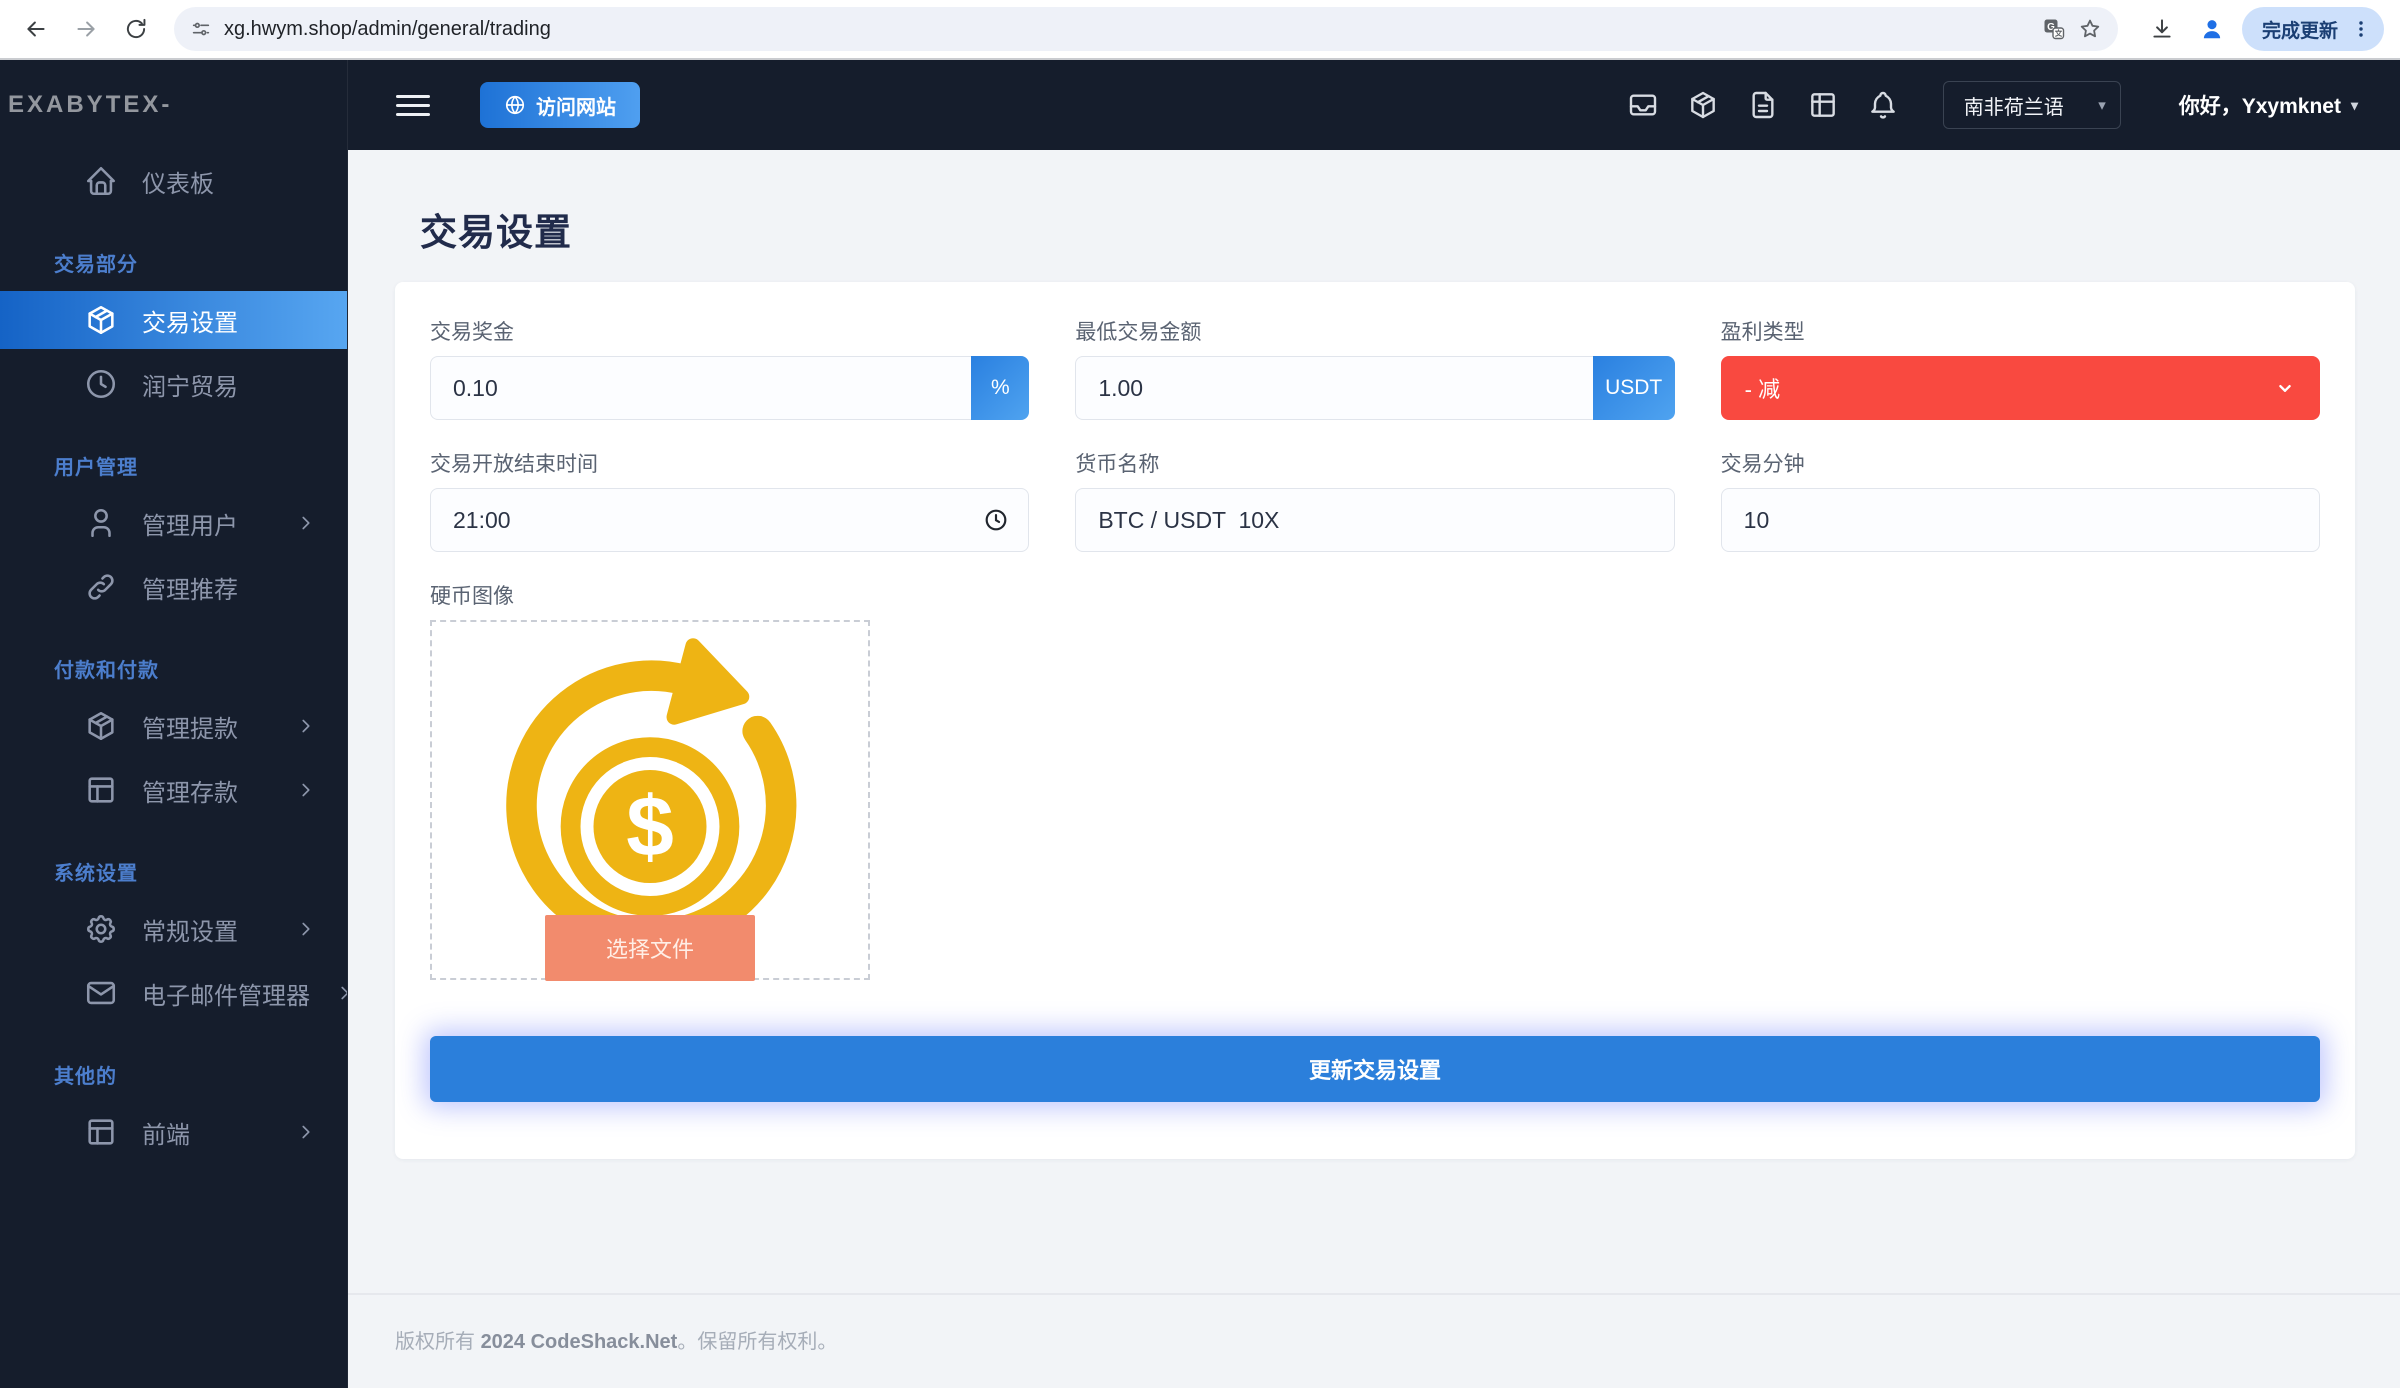  Describe the element at coordinates (190, 729) in the screenshot. I see `sidebar-item-label: 管理提款` at that location.